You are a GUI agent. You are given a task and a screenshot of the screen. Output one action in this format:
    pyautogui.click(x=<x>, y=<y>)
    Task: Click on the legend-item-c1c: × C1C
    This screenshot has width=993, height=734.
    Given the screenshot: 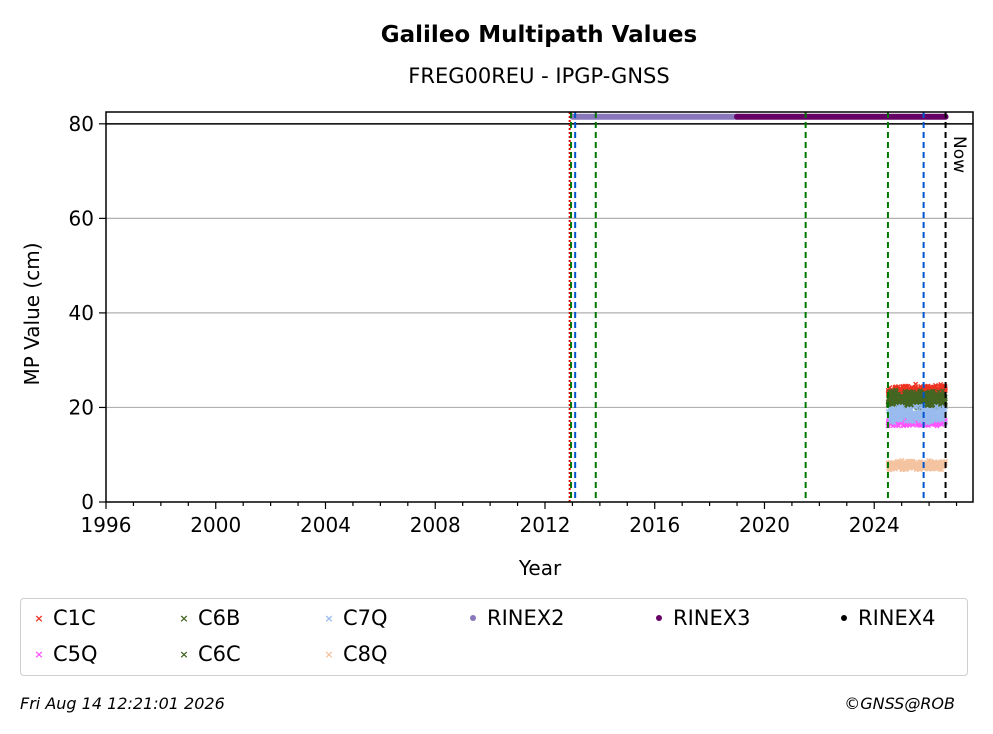 What is the action you would take?
    pyautogui.click(x=62, y=618)
    